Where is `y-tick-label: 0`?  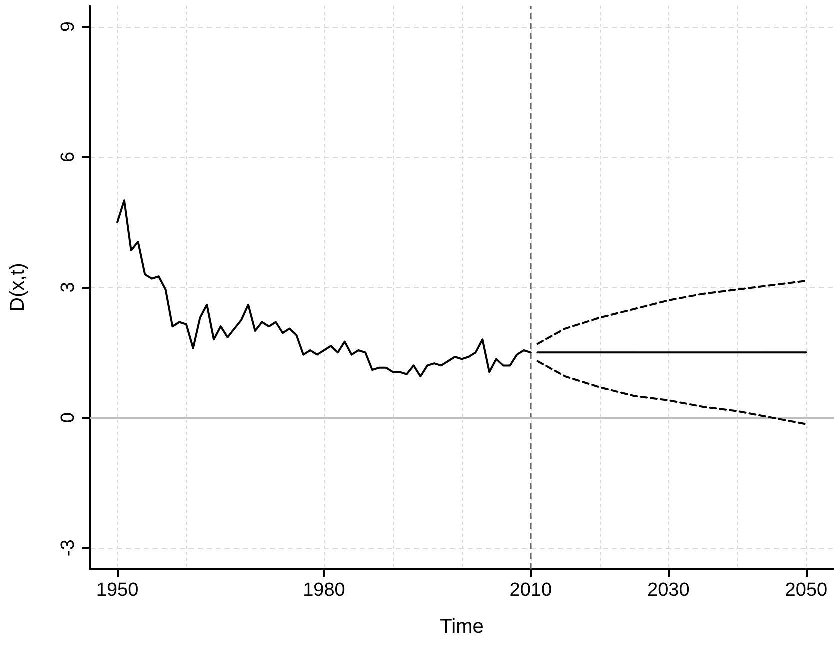
y-tick-label: 0 is located at coordinates (68, 418).